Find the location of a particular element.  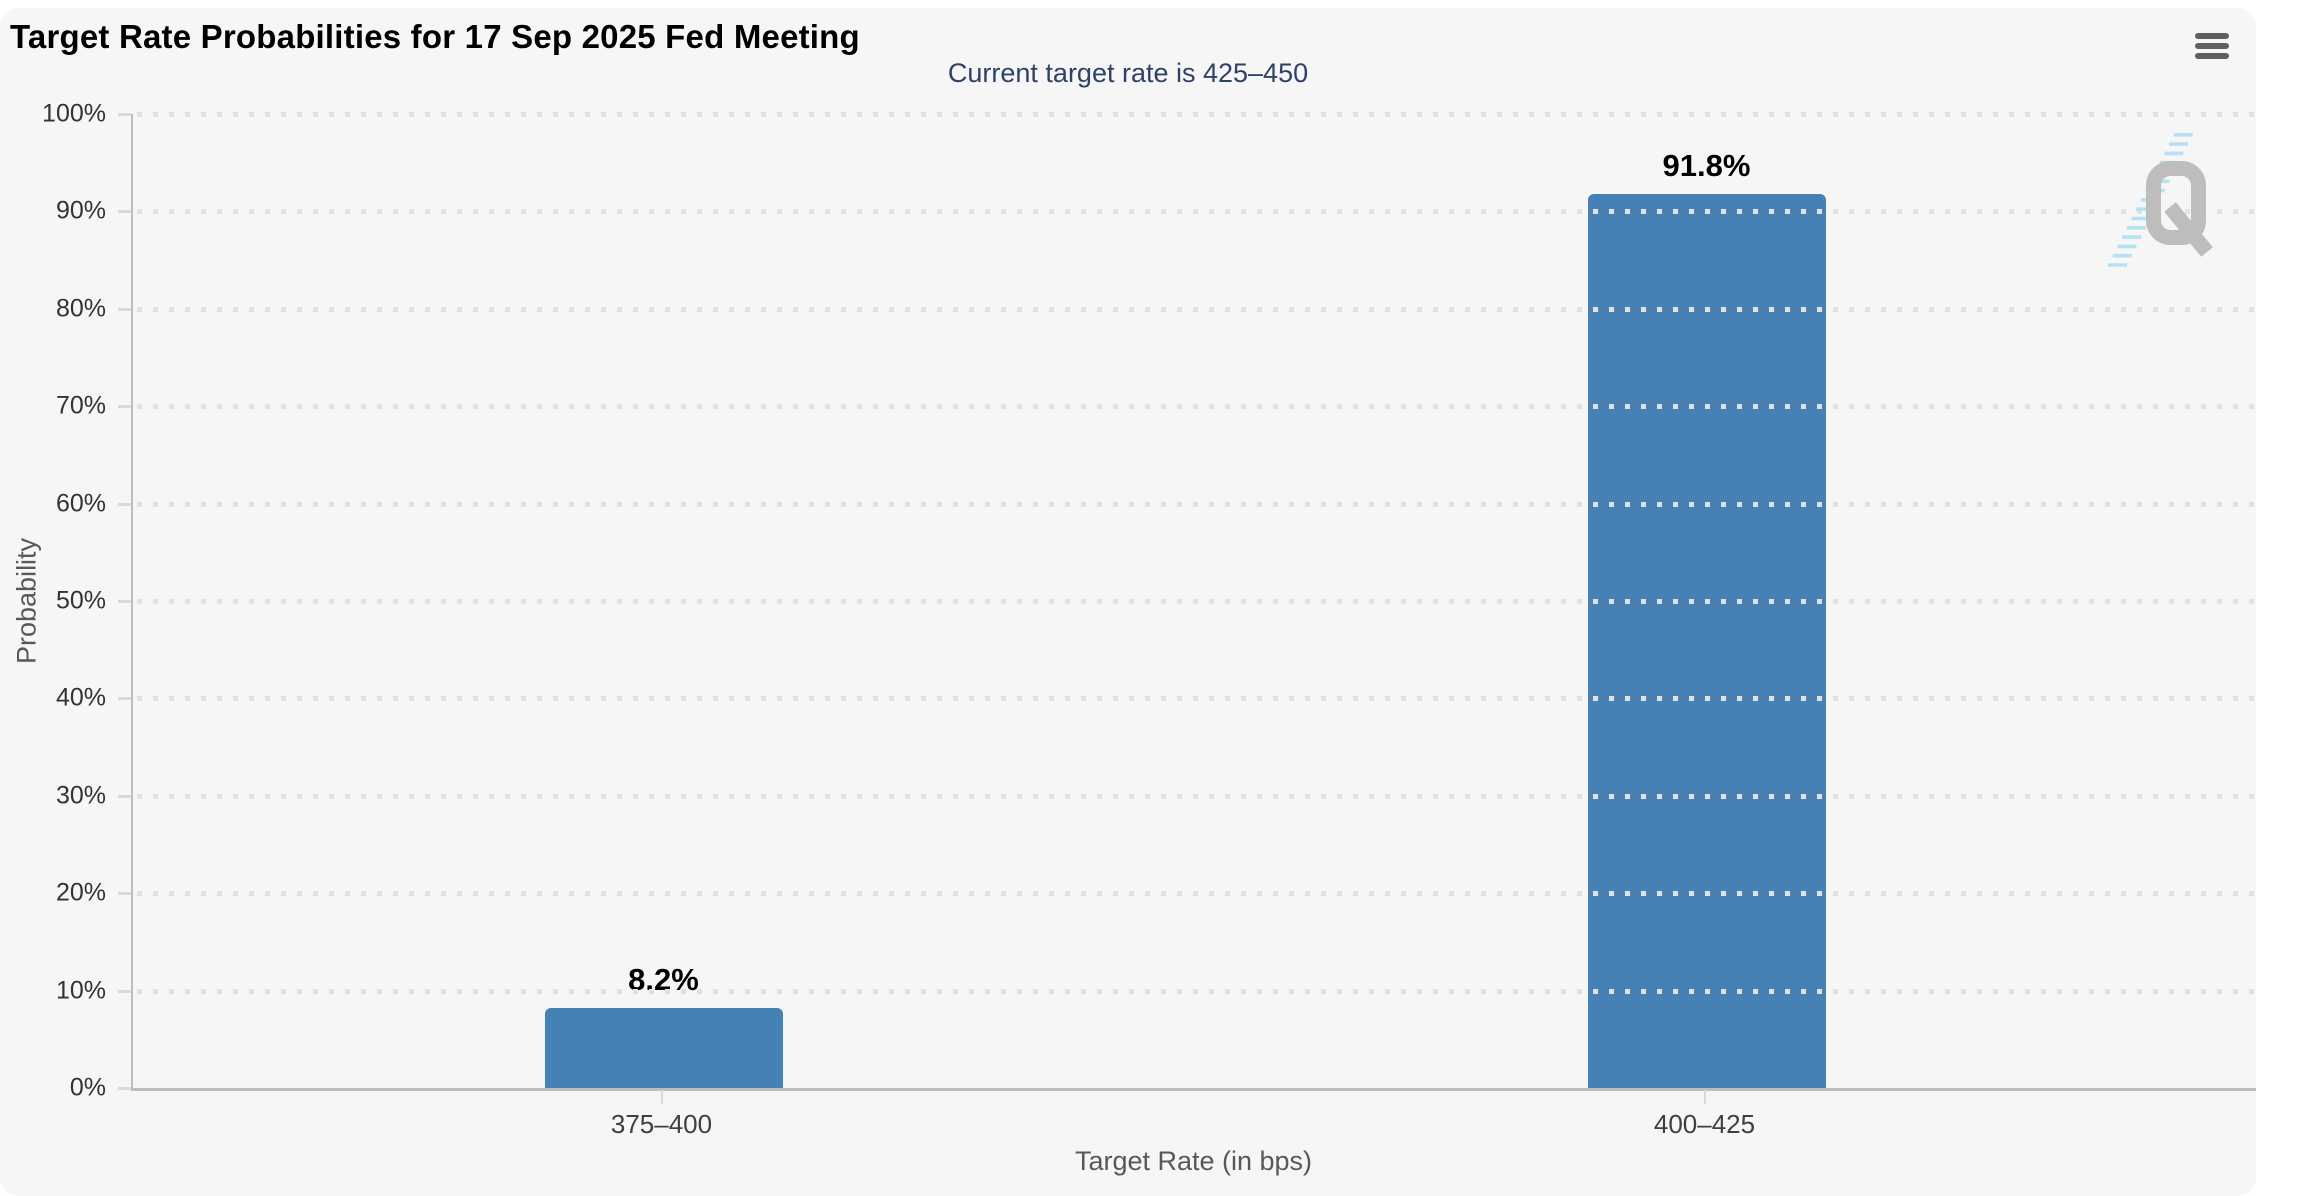

quikstrike-logo-watermark is located at coordinates (2160, 199).